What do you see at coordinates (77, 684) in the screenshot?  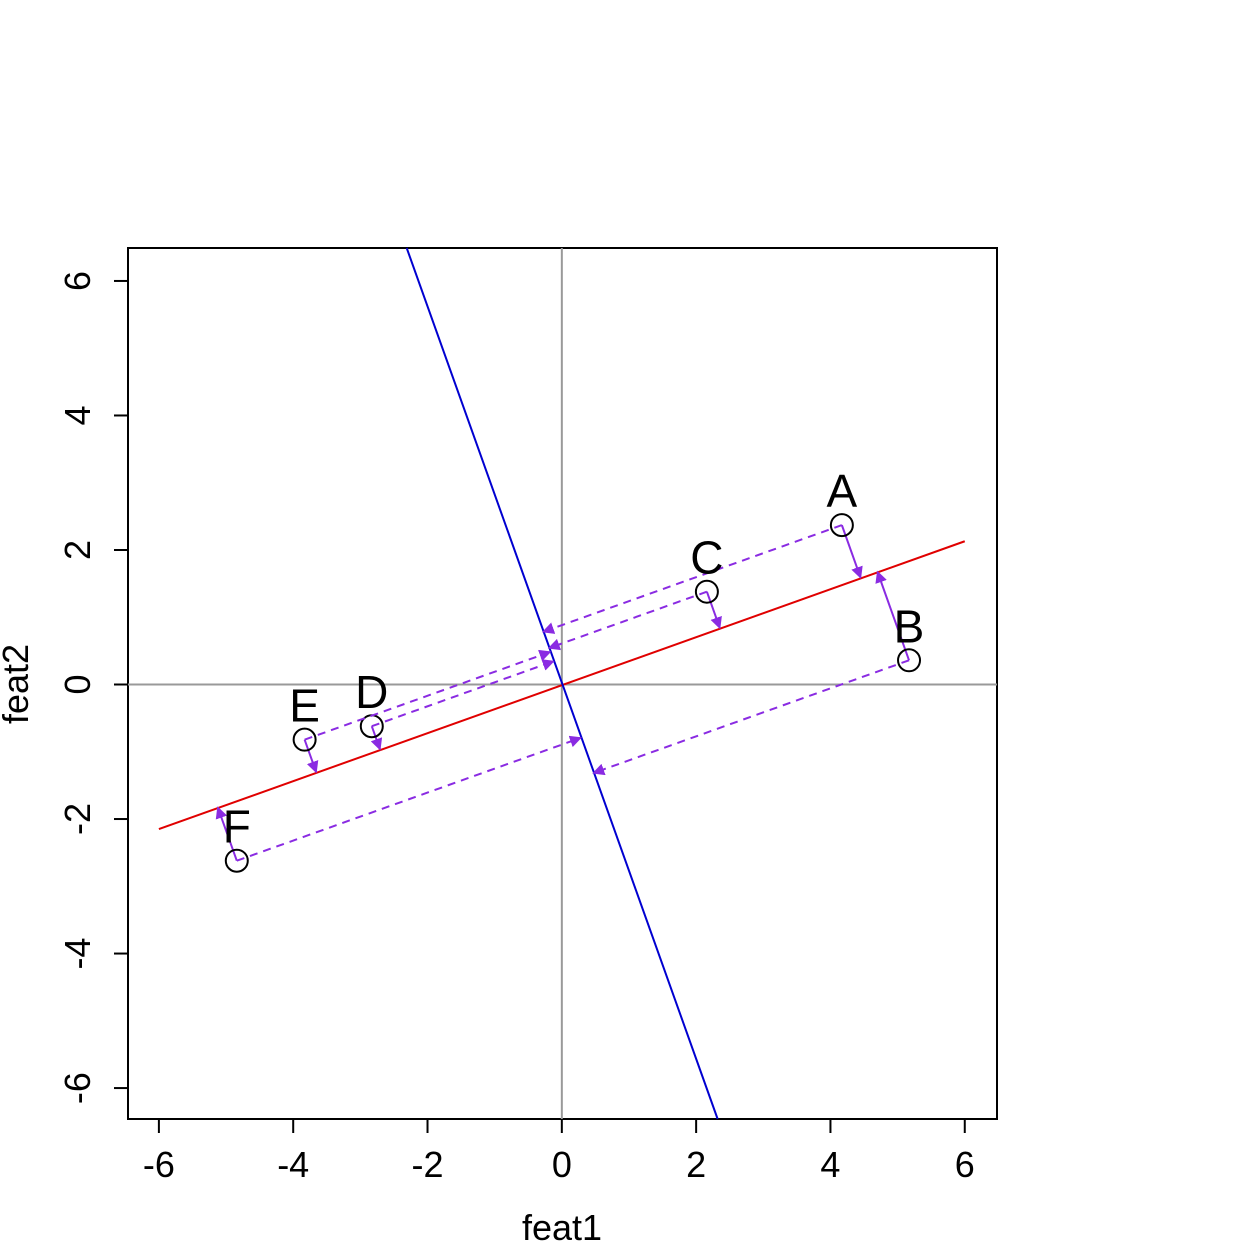 I see `y-tick-label: 0` at bounding box center [77, 684].